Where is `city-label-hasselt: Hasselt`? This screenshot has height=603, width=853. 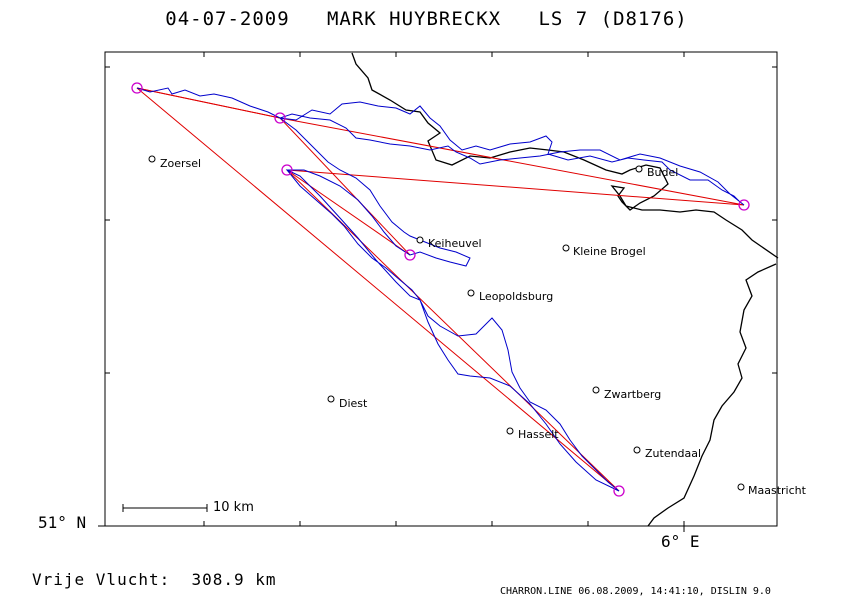
city-label-hasselt: Hasselt is located at coordinates (538, 434).